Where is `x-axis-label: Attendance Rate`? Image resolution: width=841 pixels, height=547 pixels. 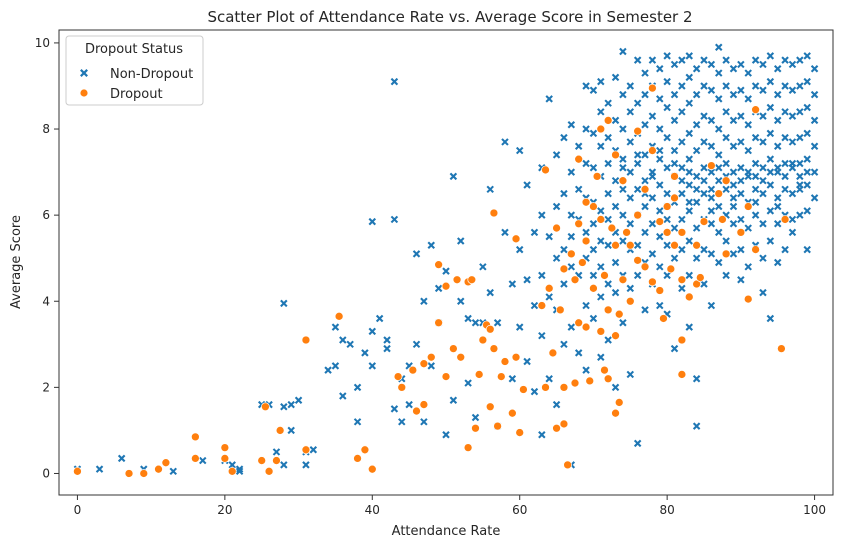 x-axis-label: Attendance Rate is located at coordinates (446, 531).